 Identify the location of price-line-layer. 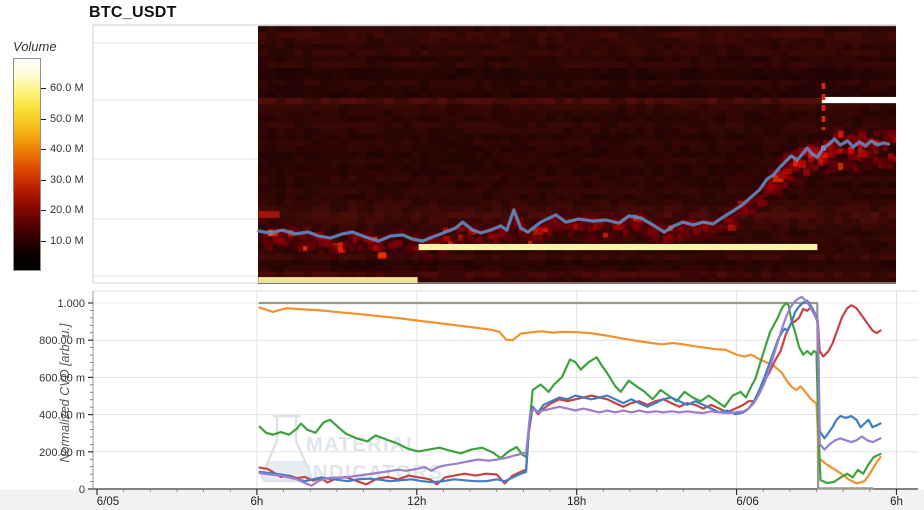
(573, 190).